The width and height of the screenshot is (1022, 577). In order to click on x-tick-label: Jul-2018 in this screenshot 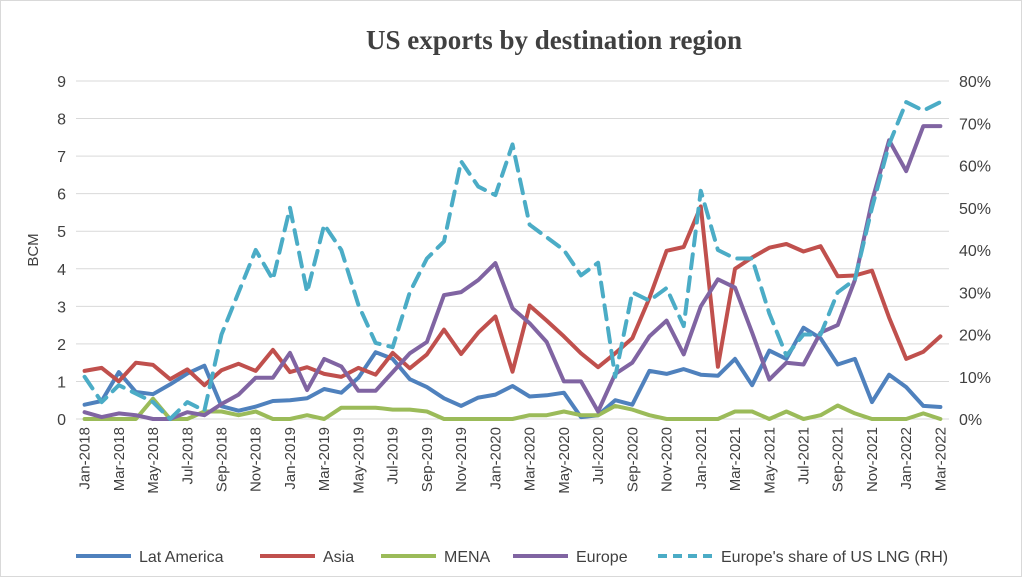, I will do `click(187, 456)`.